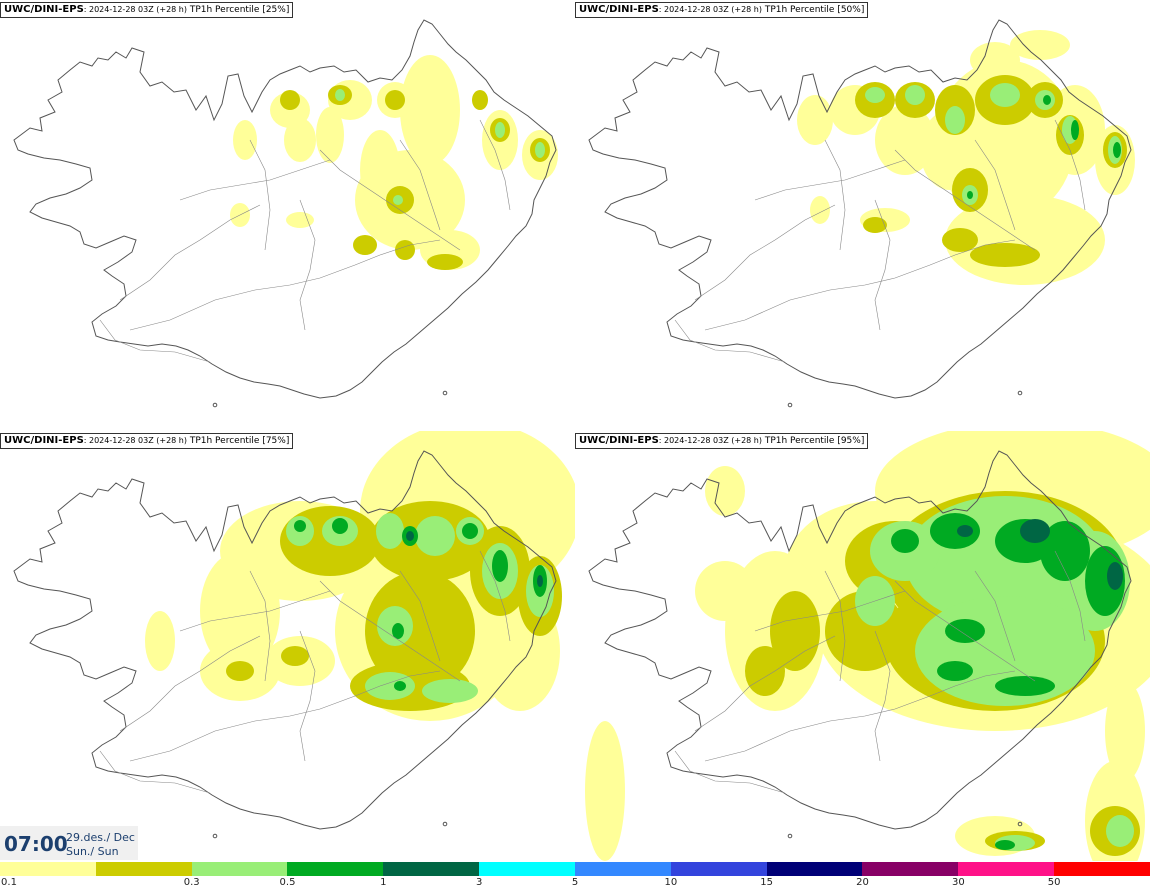  What do you see at coordinates (671, 882) in the screenshot?
I see `legend-tick-label: 10` at bounding box center [671, 882].